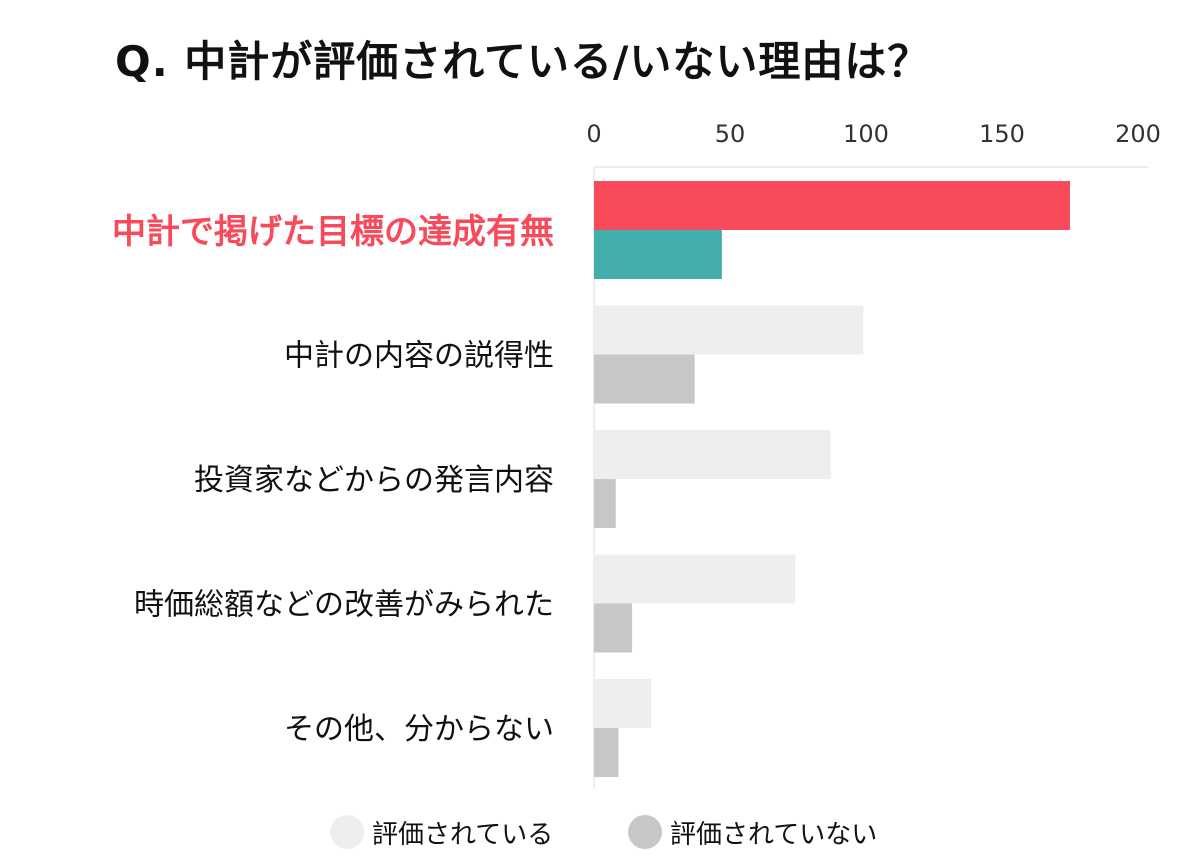 The height and width of the screenshot is (865, 1200). What do you see at coordinates (419, 356) in the screenshot?
I see `category-label: 中計の内容の説得性` at bounding box center [419, 356].